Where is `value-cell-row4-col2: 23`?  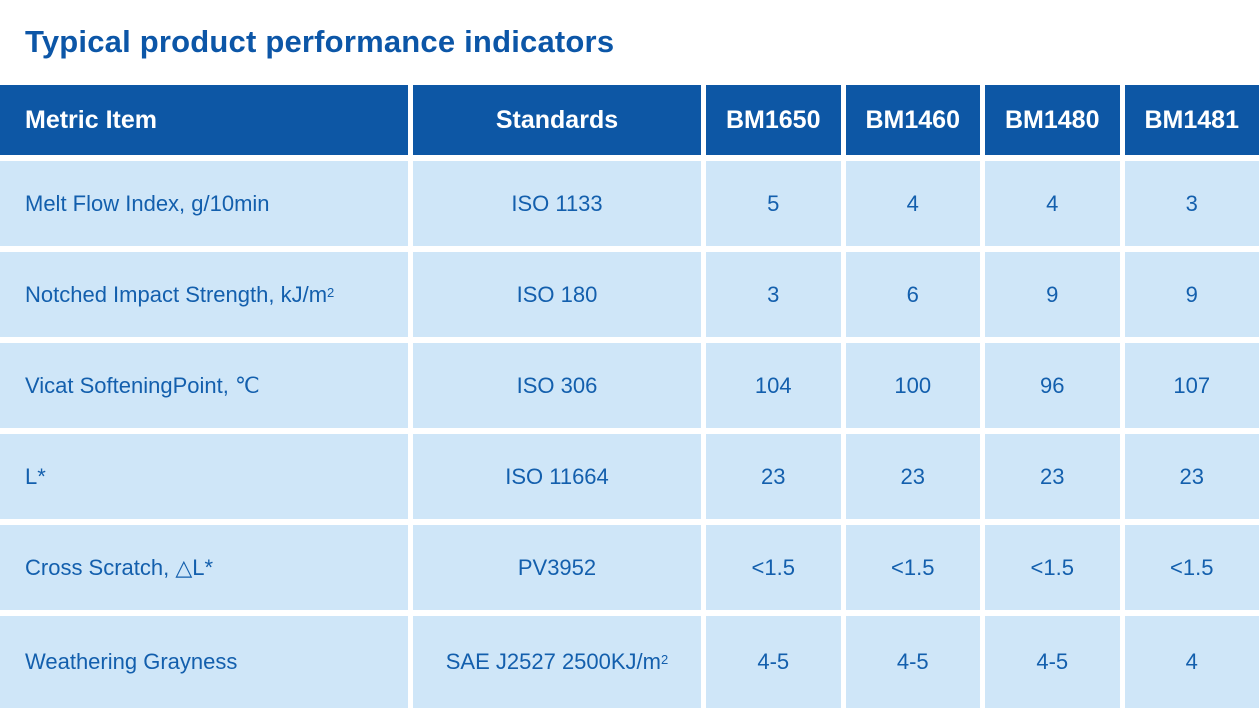 value-cell-row4-col2: 23 is located at coordinates (912, 476).